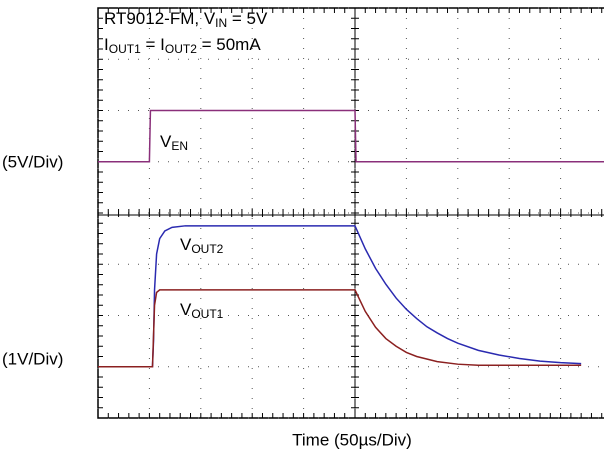 This screenshot has height=457, width=604. Describe the element at coordinates (207, 314) in the screenshot. I see `trace-label-sub: OUT1` at that location.